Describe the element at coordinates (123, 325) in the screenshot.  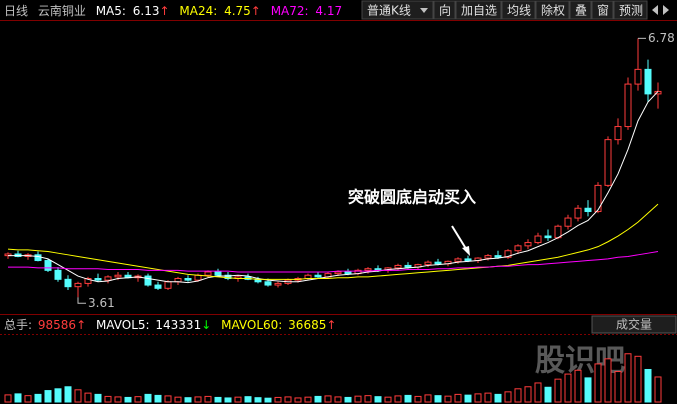
I see `mavol-name: MAVOL5:` at that location.